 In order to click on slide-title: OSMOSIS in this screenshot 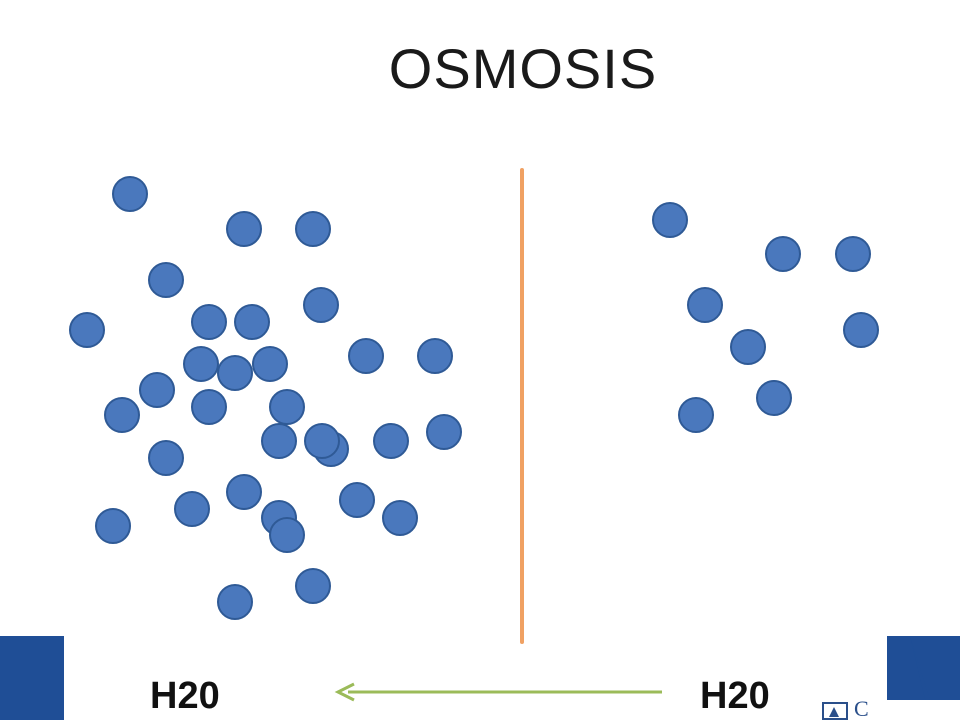, I will do `click(523, 68)`.